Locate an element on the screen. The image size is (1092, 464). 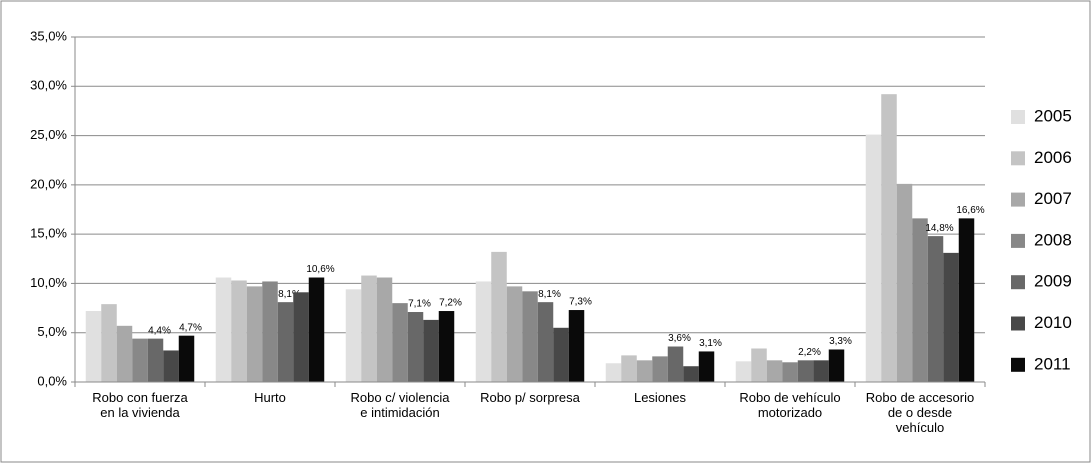
y-tick-label: 35,0% is located at coordinates (48, 35).